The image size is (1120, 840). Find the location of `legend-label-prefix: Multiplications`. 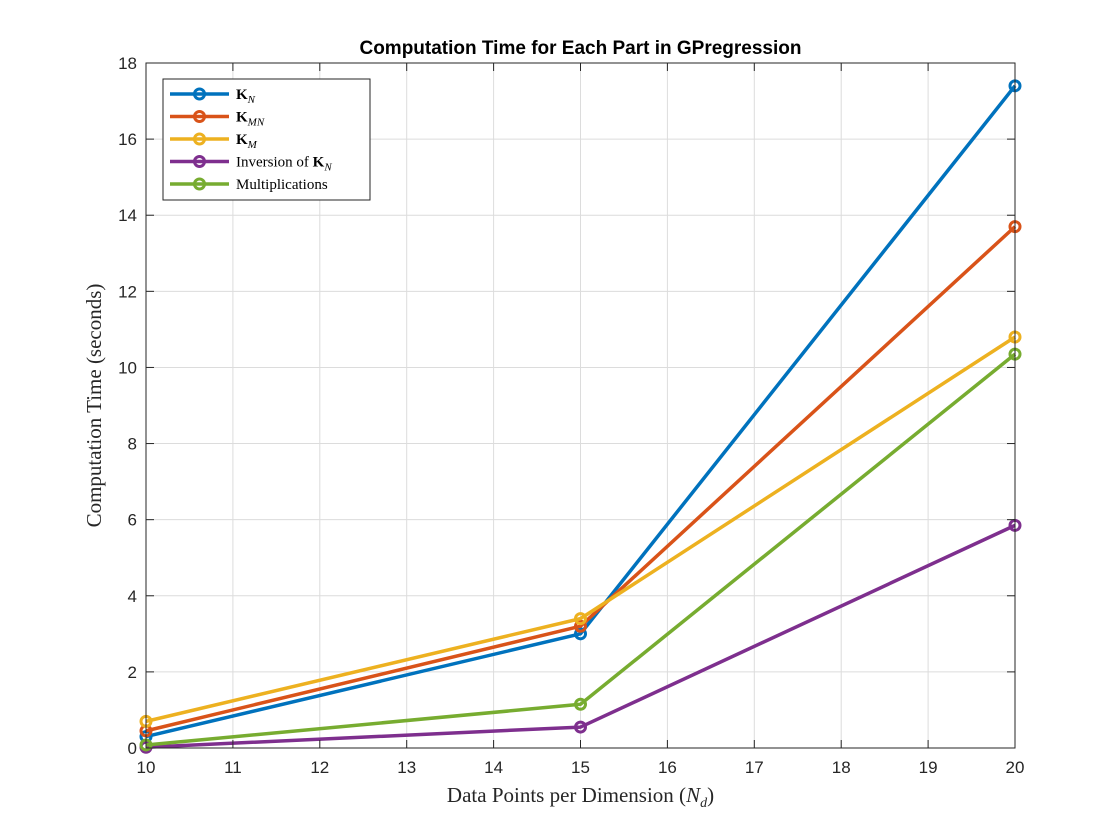

legend-label-prefix: Multiplications is located at coordinates (282, 185).